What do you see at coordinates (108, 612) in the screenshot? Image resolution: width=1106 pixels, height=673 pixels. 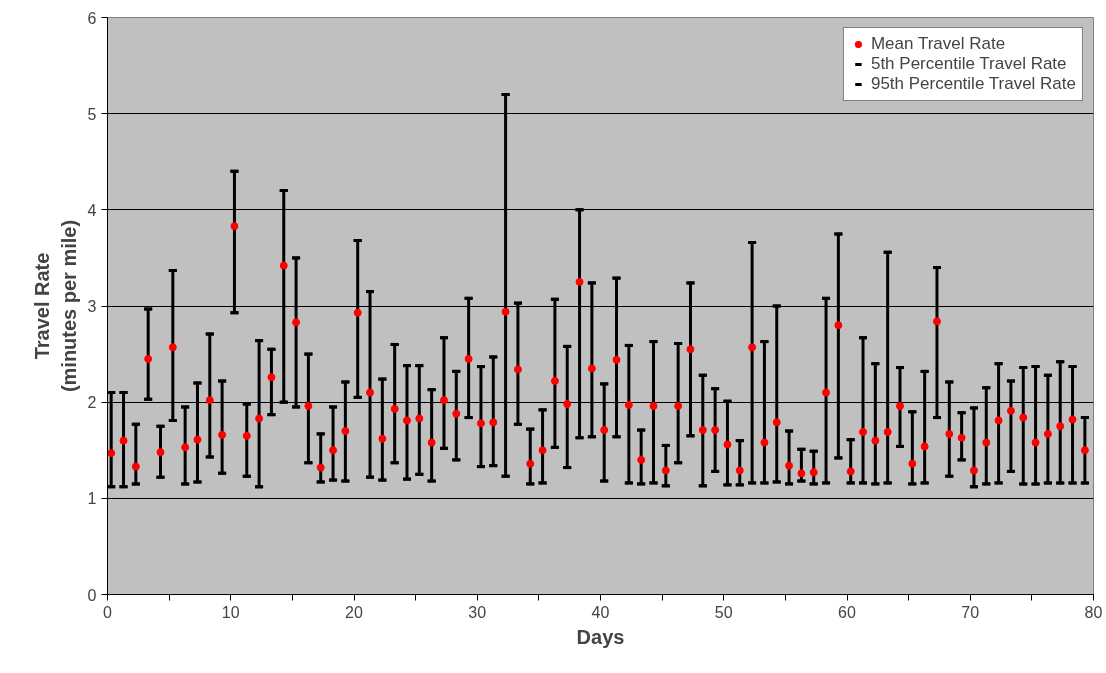 I see `x-tick-label: 0` at bounding box center [108, 612].